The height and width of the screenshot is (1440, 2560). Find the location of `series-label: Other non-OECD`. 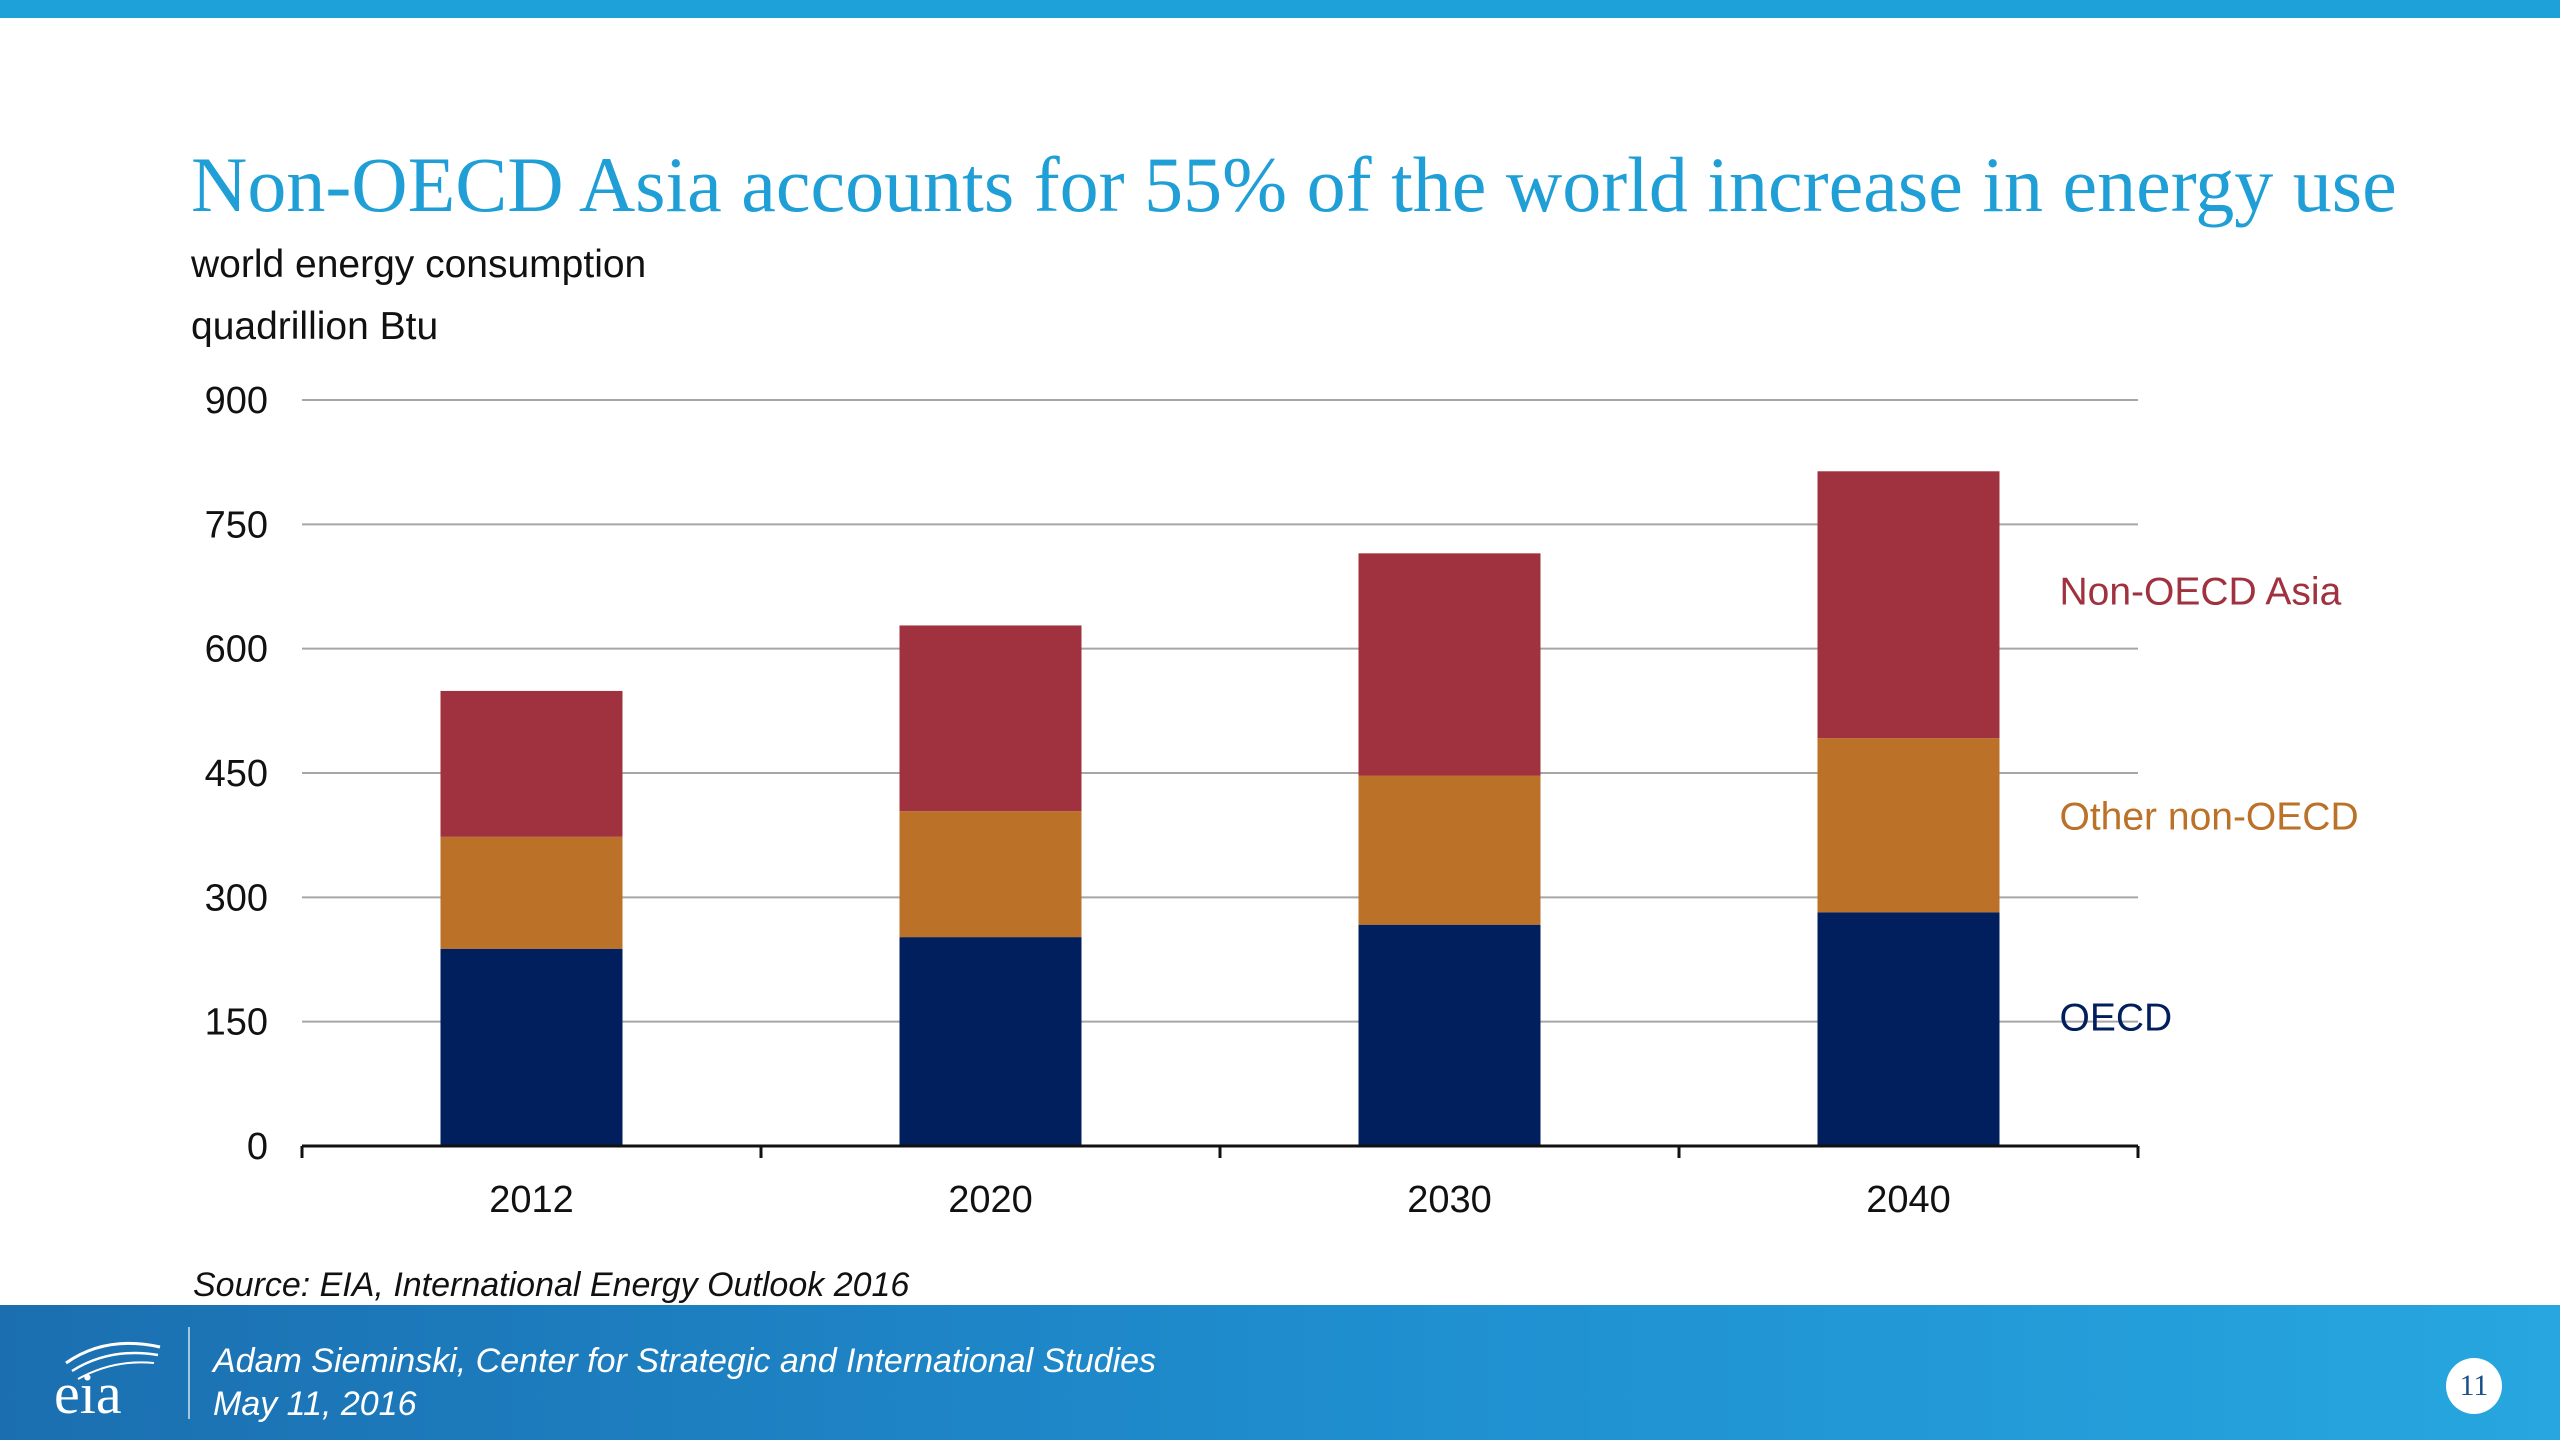

series-label: Other non-OECD is located at coordinates (2209, 817).